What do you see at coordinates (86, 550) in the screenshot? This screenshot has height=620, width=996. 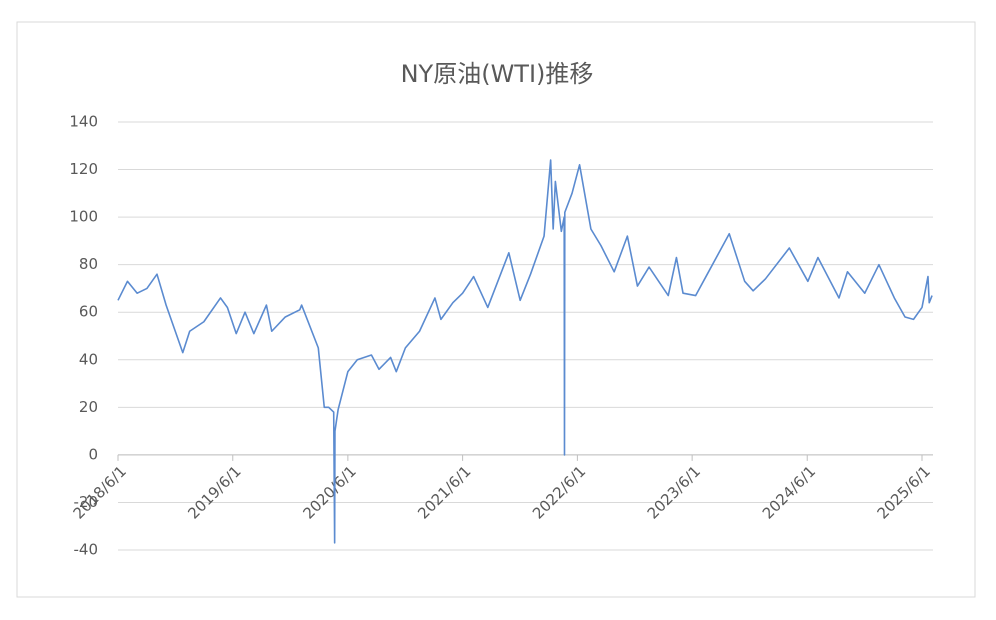 I see `y-tick-label: -40` at bounding box center [86, 550].